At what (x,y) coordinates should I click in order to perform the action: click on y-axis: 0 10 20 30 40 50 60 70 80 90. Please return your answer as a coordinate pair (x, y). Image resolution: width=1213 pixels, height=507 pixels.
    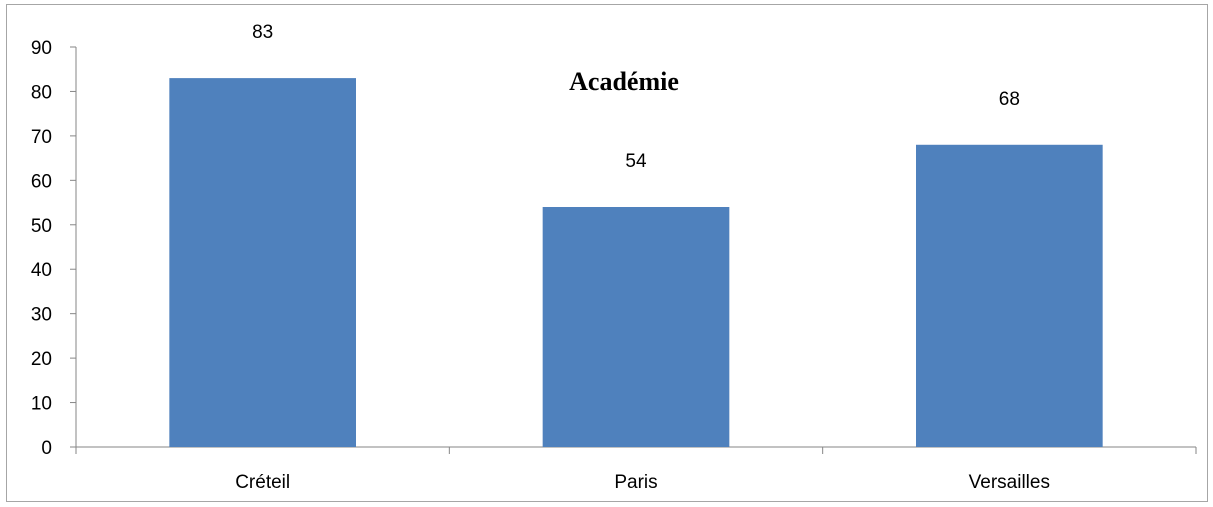
    Looking at the image, I should click on (54, 248).